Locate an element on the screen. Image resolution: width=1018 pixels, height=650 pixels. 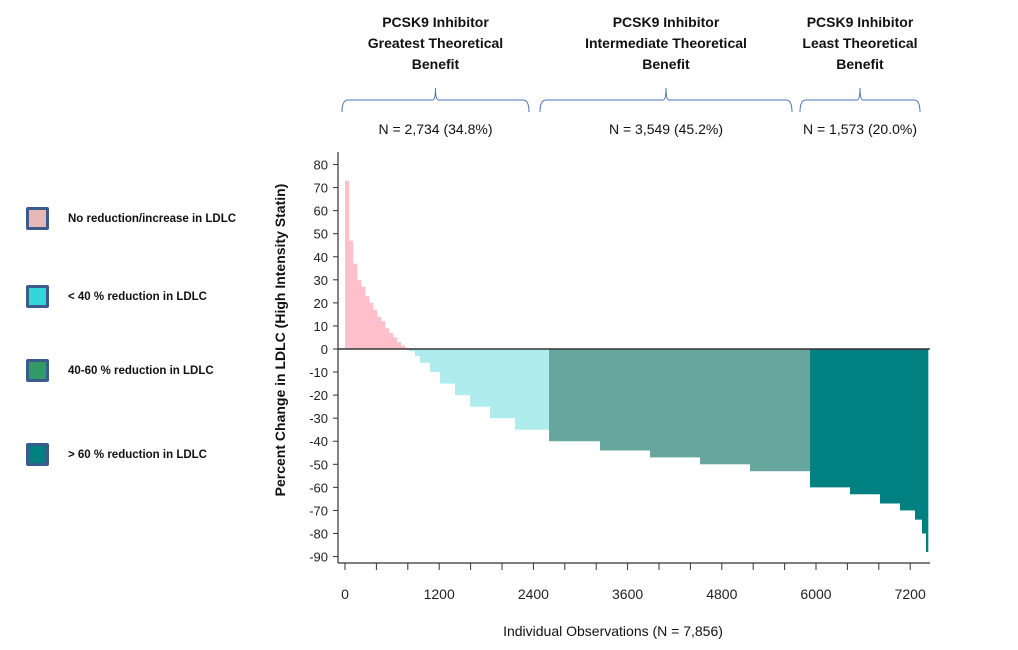
x-tick-label: 0 is located at coordinates (345, 594).